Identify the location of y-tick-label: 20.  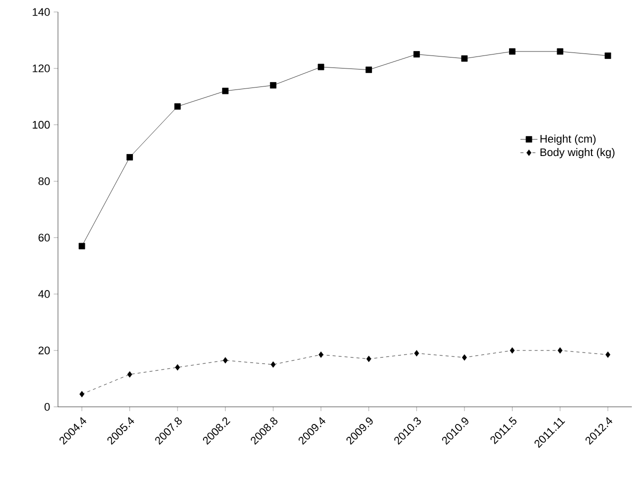
(44, 350).